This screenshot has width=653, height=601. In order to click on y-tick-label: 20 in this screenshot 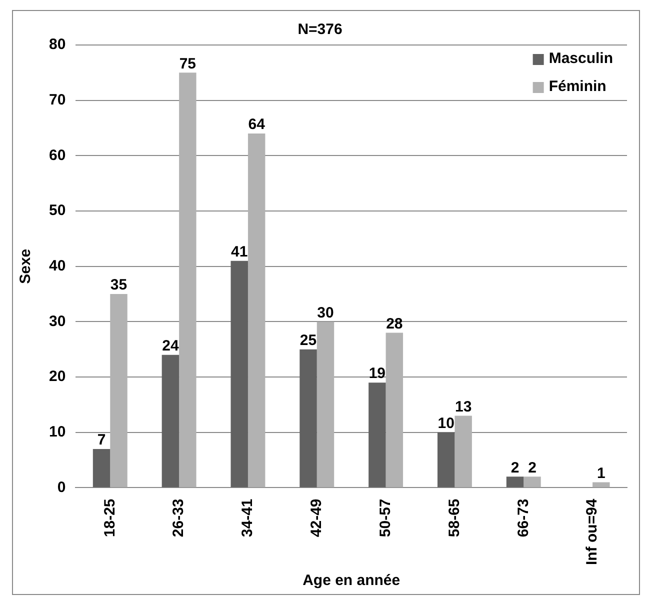, I will do `click(57, 377)`.